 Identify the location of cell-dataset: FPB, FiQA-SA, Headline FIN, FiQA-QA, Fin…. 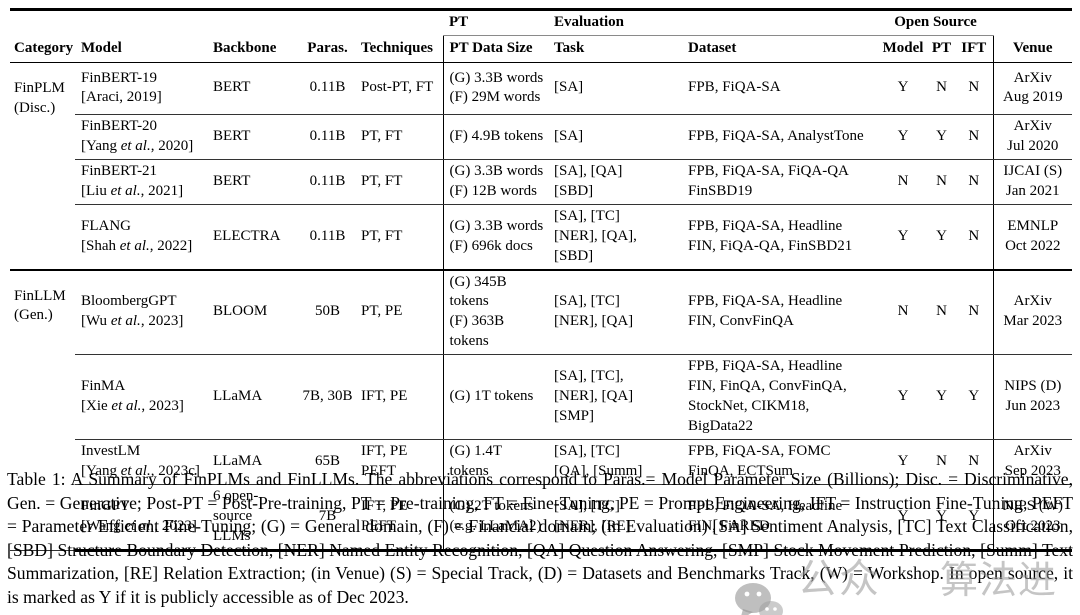
(770, 235).